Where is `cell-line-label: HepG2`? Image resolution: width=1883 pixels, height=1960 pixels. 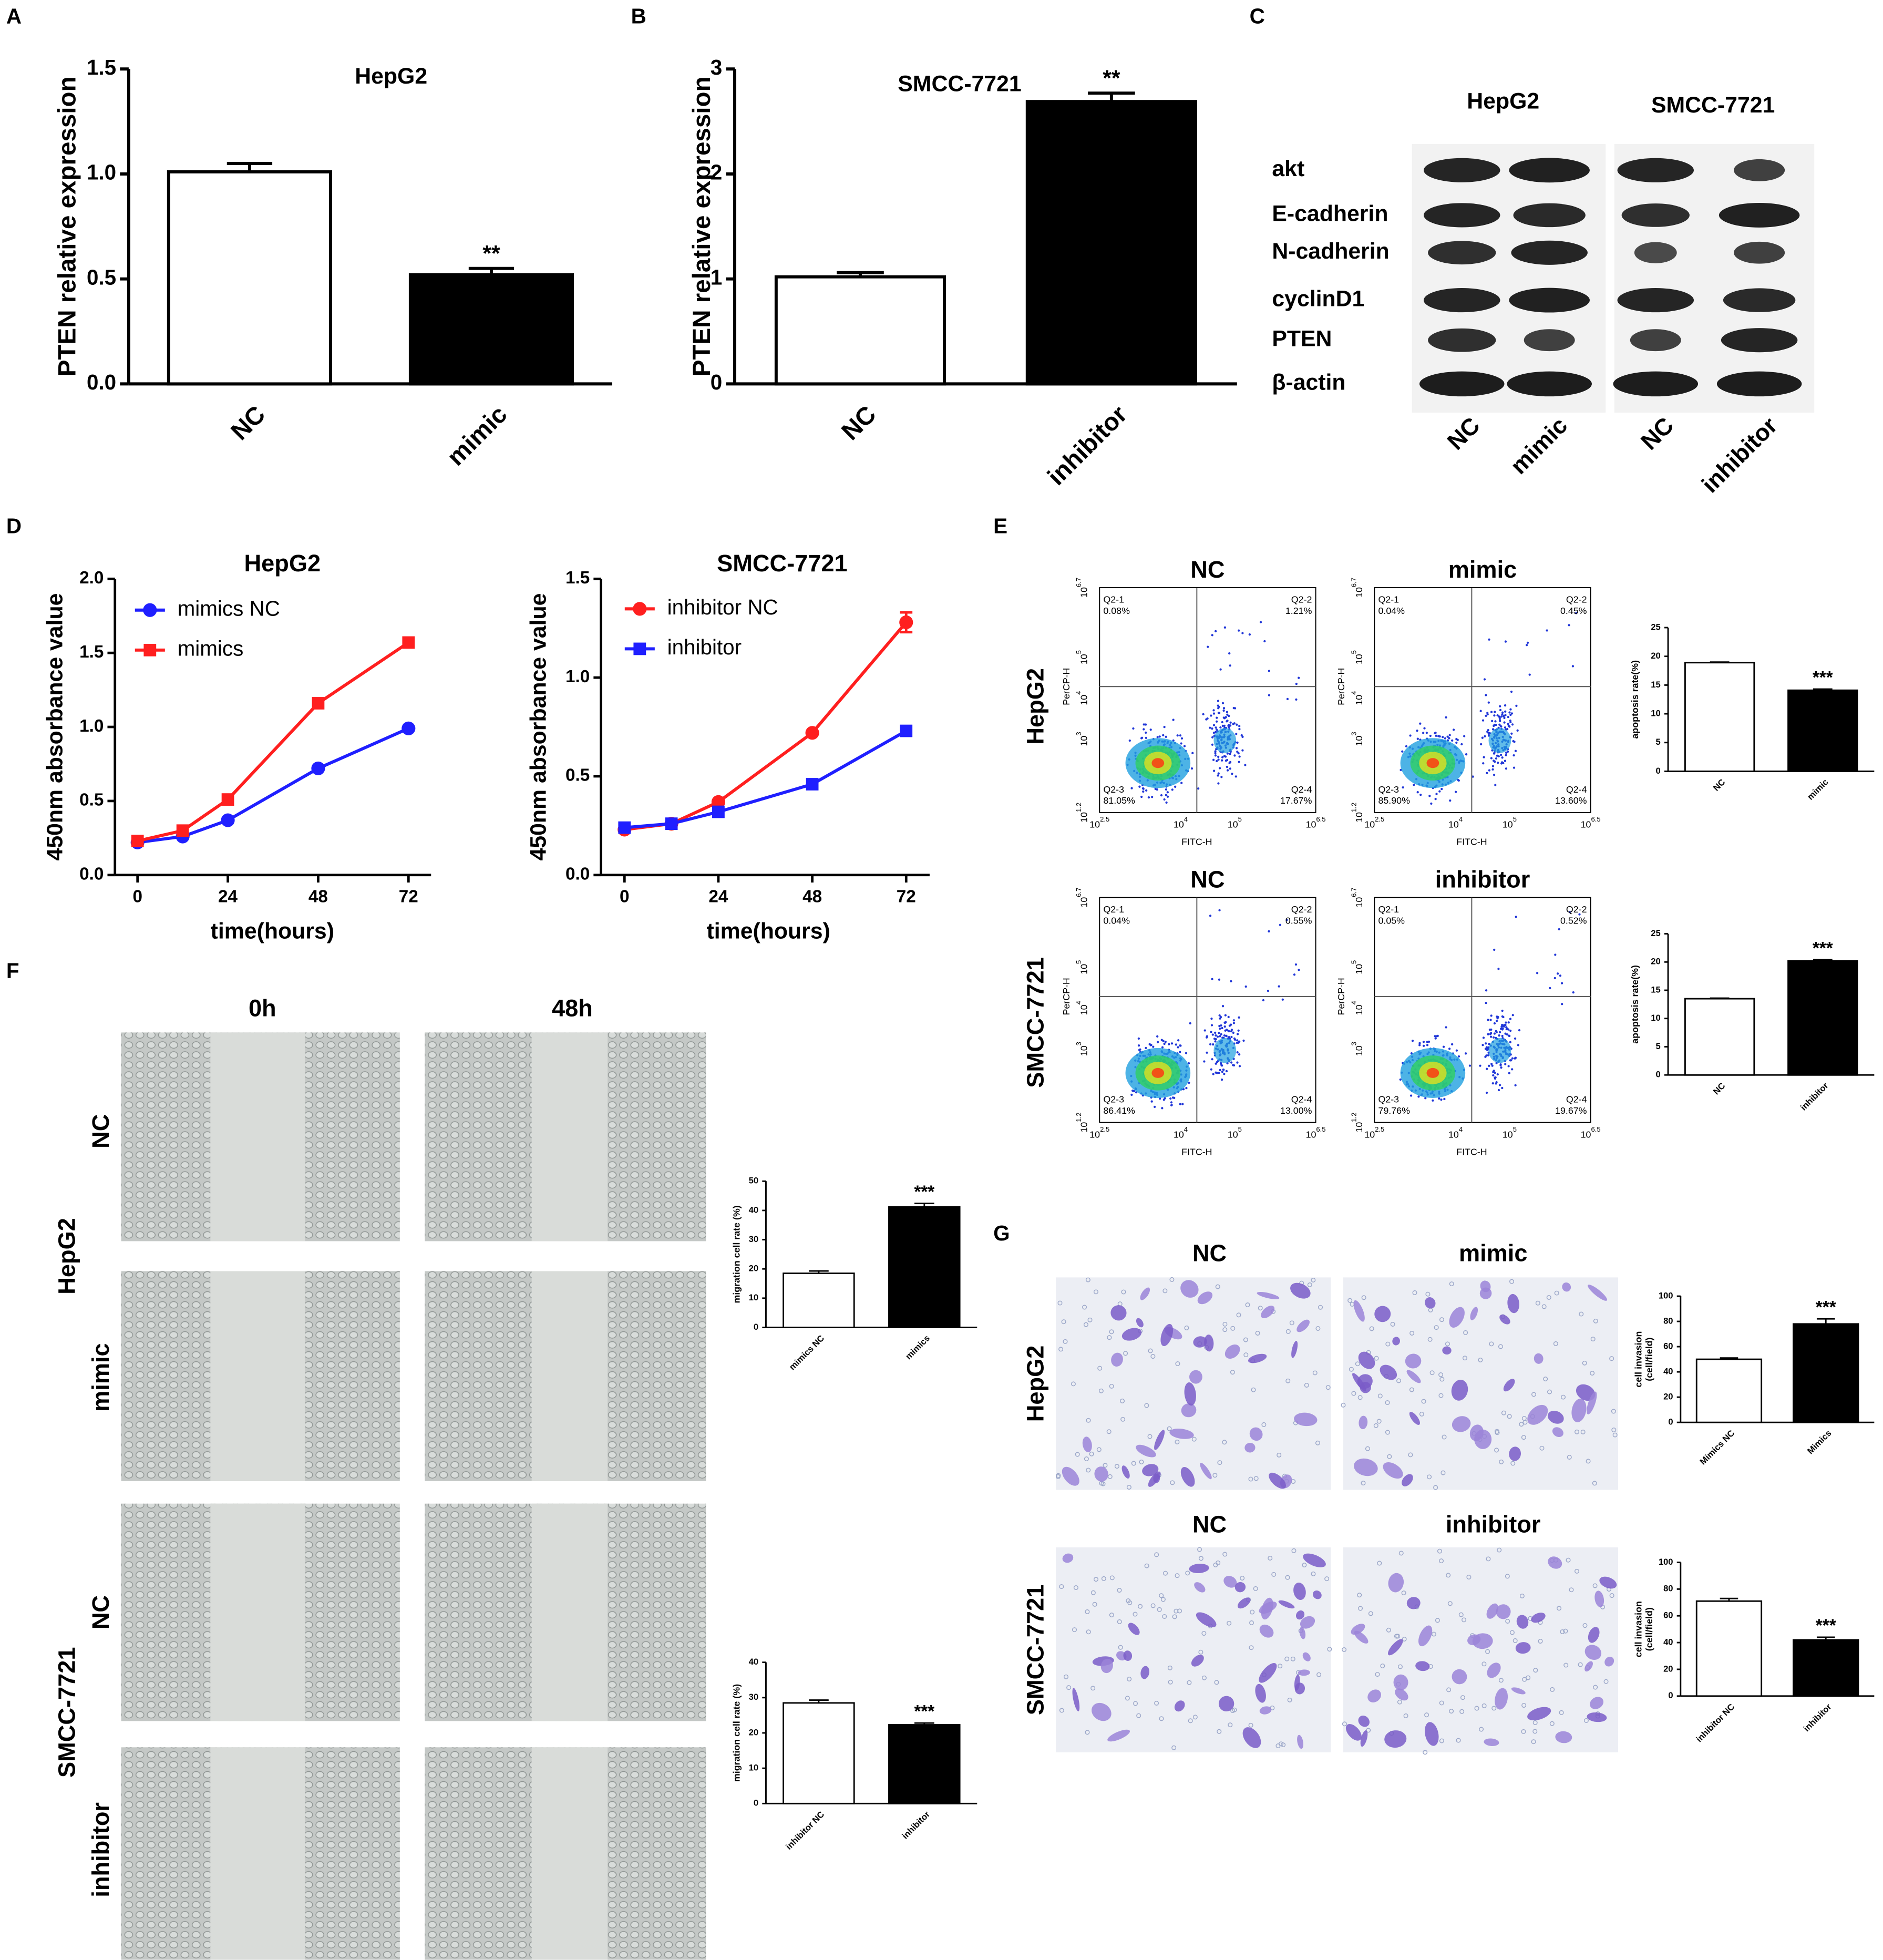
cell-line-label: HepG2 is located at coordinates (67, 1256).